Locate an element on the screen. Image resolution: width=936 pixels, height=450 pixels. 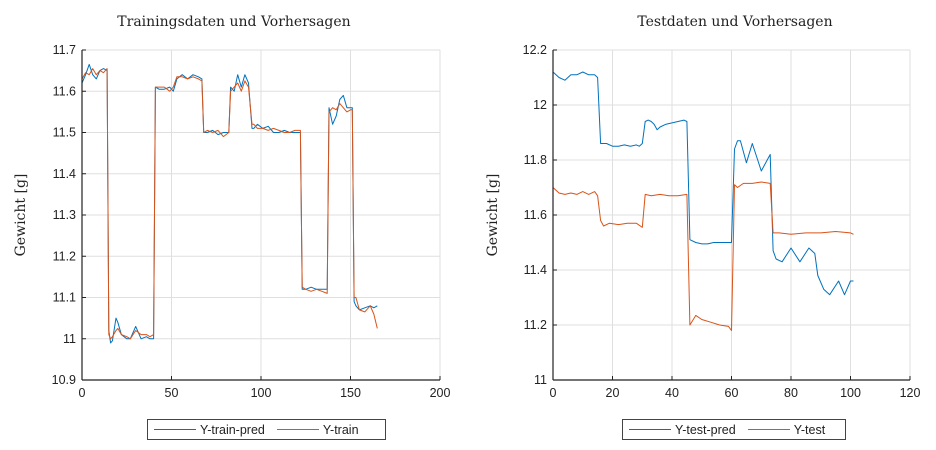
legend-test: Y-test-pred Y-test is located at coordinates (734, 429).